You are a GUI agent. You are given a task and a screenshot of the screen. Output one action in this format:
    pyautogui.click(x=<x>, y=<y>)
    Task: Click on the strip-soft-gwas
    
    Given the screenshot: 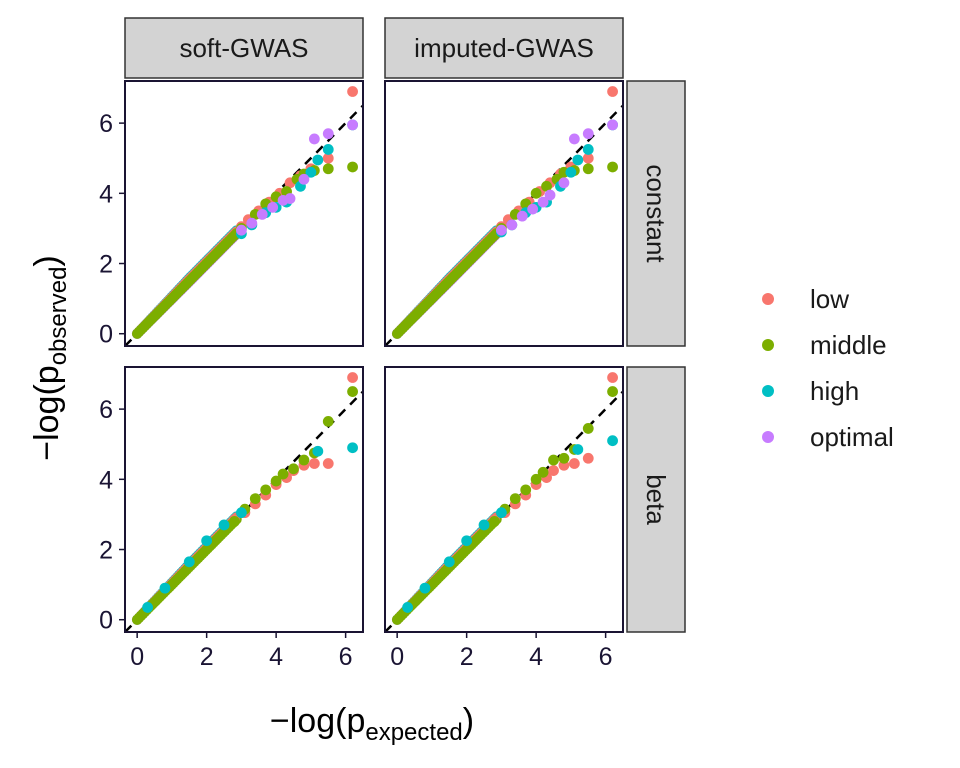 What is the action you would take?
    pyautogui.click(x=244, y=48)
    